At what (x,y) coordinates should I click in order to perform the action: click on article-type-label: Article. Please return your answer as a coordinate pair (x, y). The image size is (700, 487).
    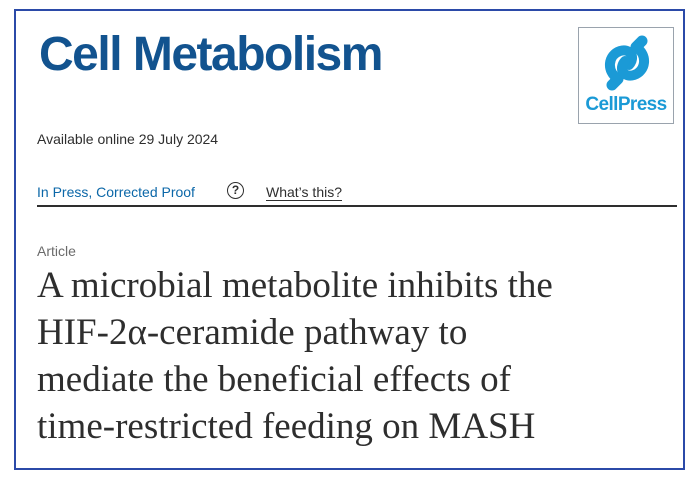
    Looking at the image, I should click on (56, 251).